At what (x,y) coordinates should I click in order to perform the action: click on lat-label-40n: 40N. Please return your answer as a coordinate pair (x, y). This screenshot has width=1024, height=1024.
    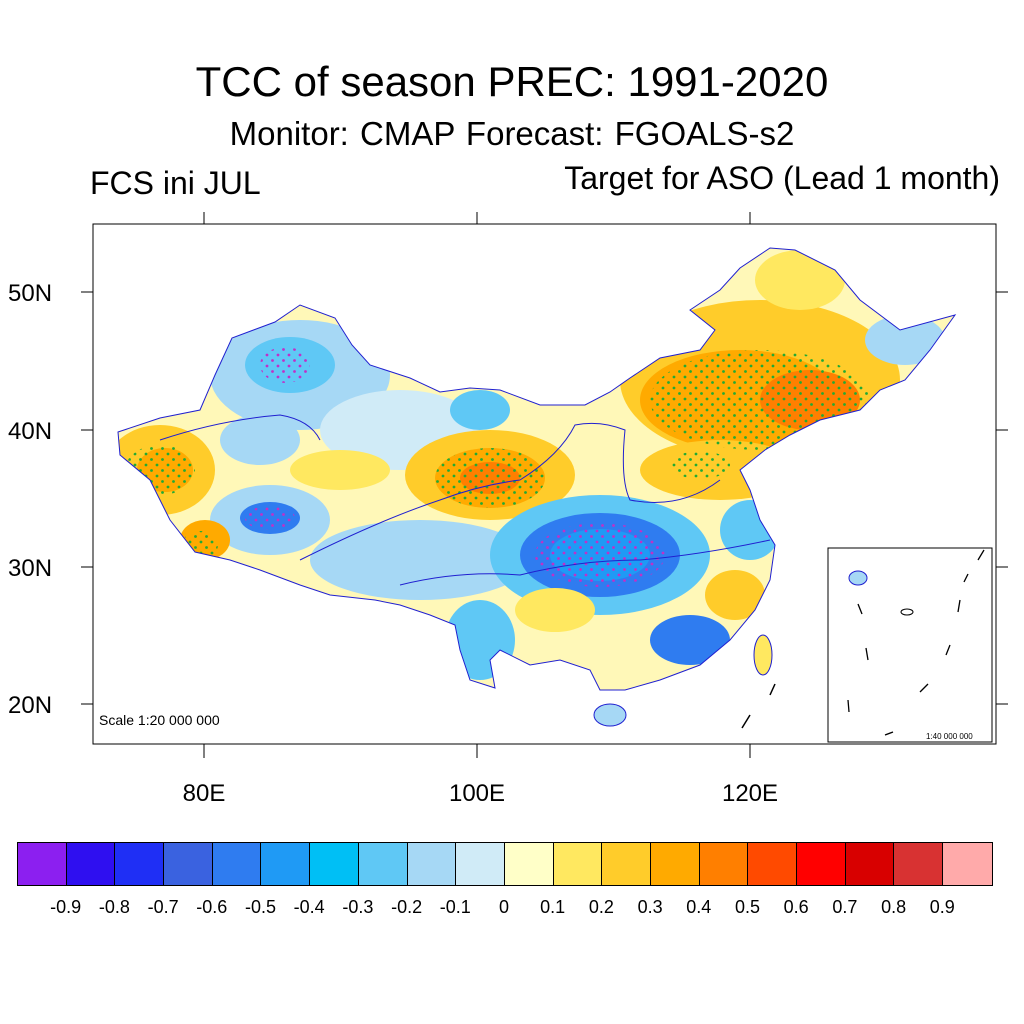
    Looking at the image, I should click on (30, 431).